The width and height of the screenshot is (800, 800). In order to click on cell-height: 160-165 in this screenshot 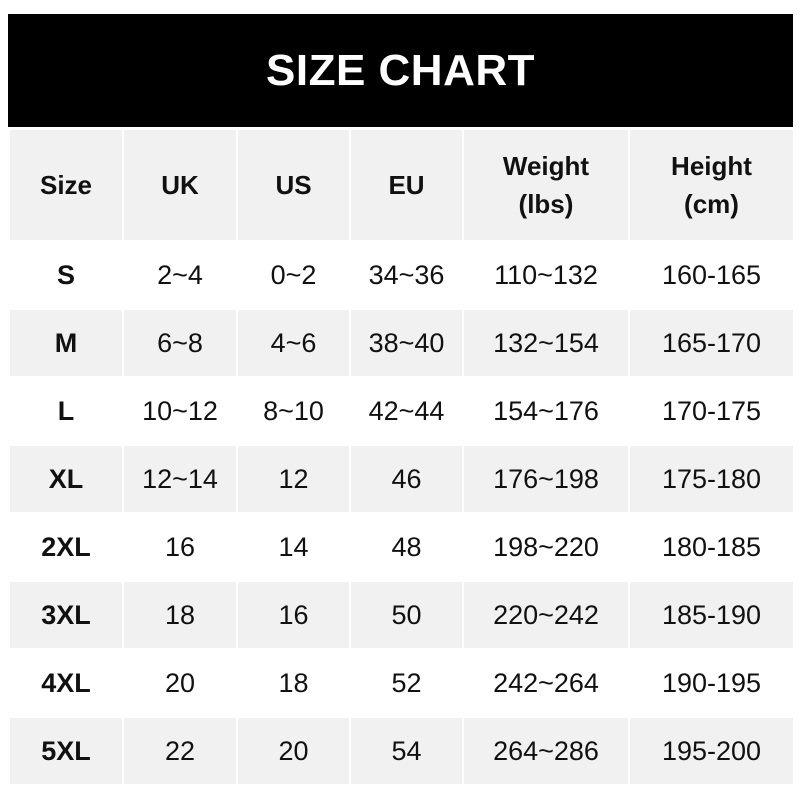, I will do `click(711, 275)`.